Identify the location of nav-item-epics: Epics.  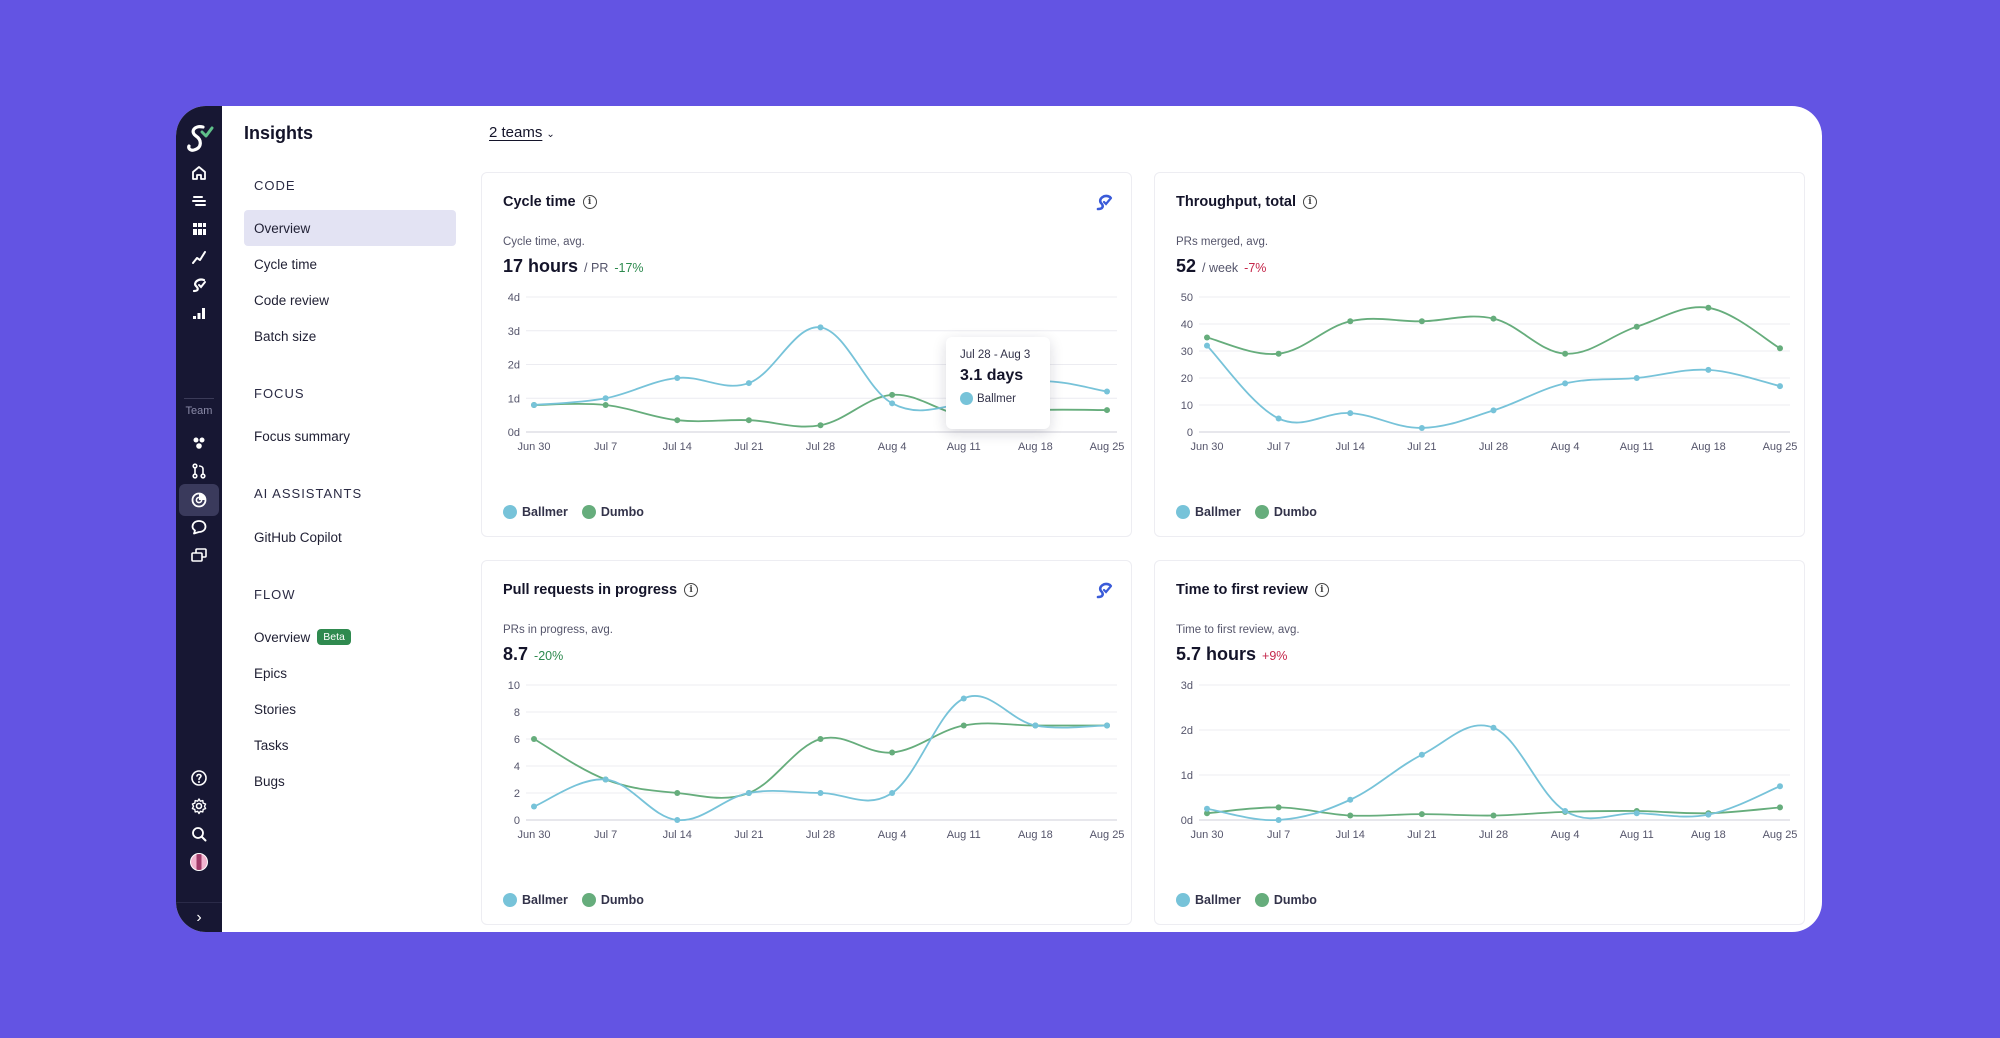
(271, 673).